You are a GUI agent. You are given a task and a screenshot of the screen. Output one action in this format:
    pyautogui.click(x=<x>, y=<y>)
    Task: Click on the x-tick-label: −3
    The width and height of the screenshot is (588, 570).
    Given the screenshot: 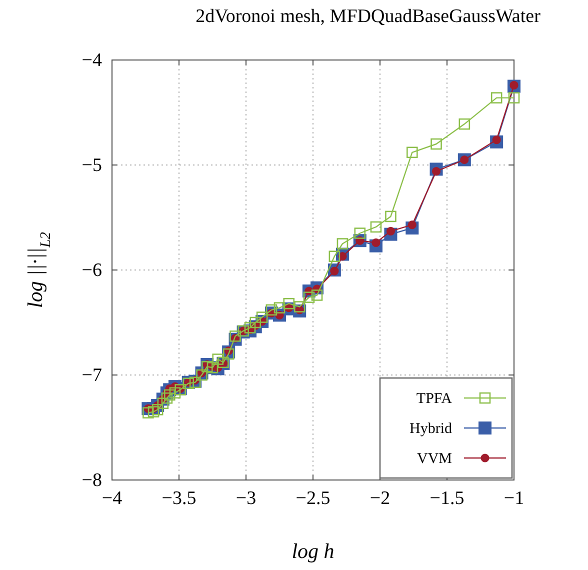 What is the action you would take?
    pyautogui.click(x=246, y=498)
    